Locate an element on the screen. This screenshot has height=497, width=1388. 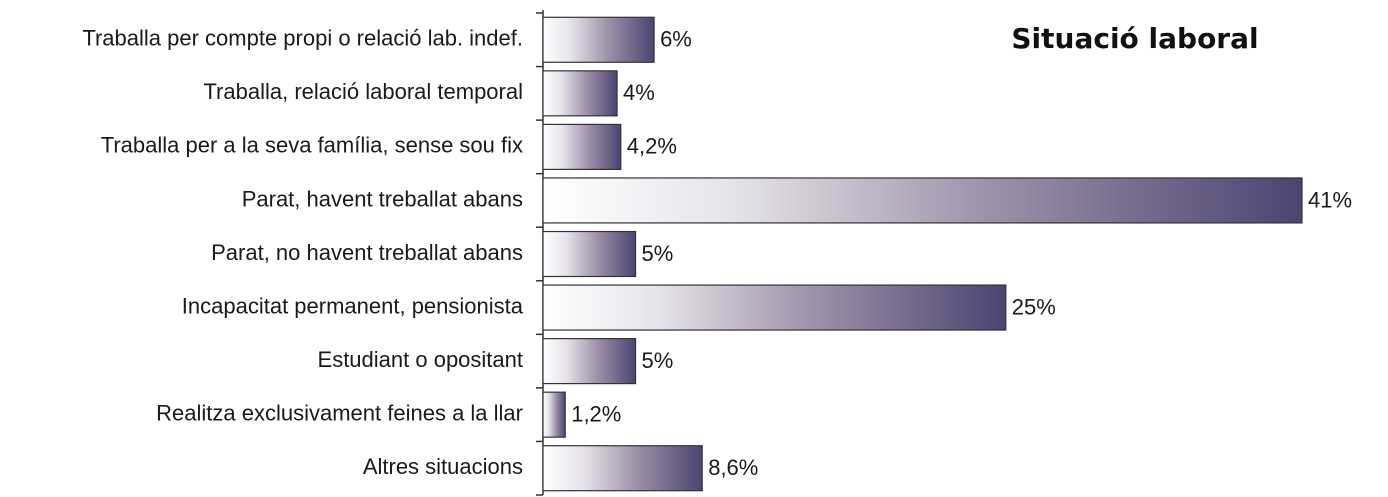
chart-title: Situació laboral is located at coordinates (1134, 38).